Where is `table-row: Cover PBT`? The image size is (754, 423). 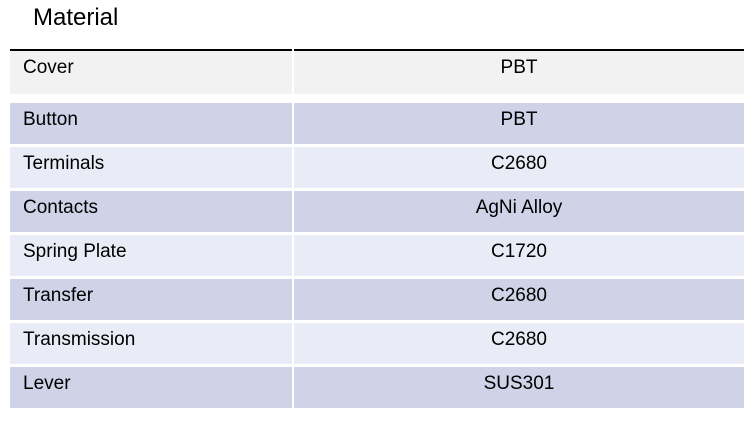 table-row: Cover PBT is located at coordinates (377, 71).